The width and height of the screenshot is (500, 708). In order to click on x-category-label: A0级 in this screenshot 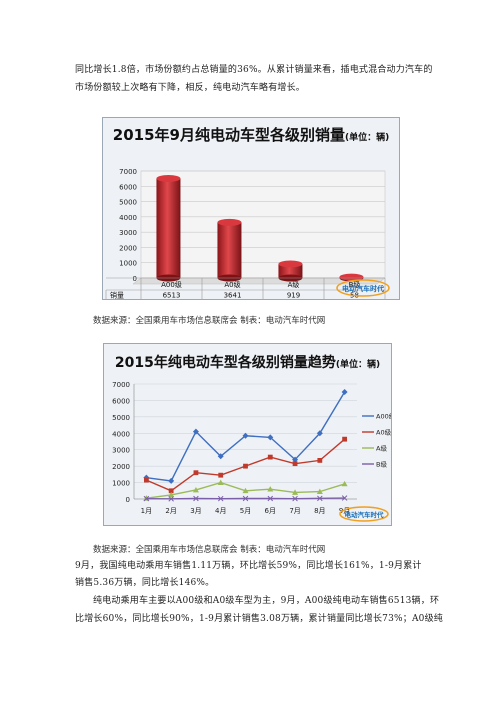, I will do `click(232, 284)`.